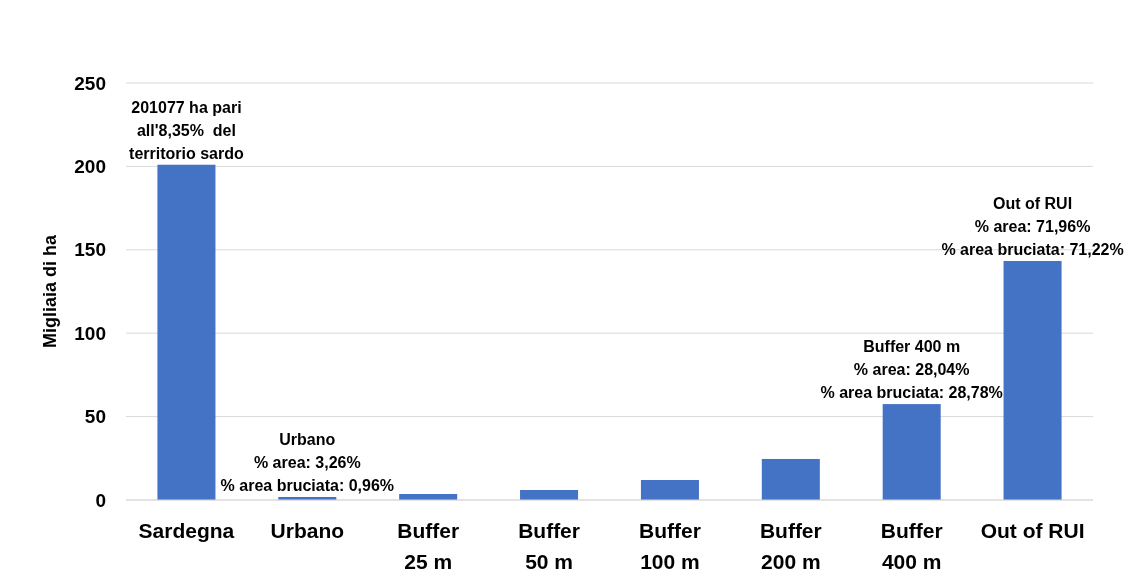 The image size is (1136, 588). Describe the element at coordinates (100, 500) in the screenshot. I see `y-tick-label: 0` at that location.